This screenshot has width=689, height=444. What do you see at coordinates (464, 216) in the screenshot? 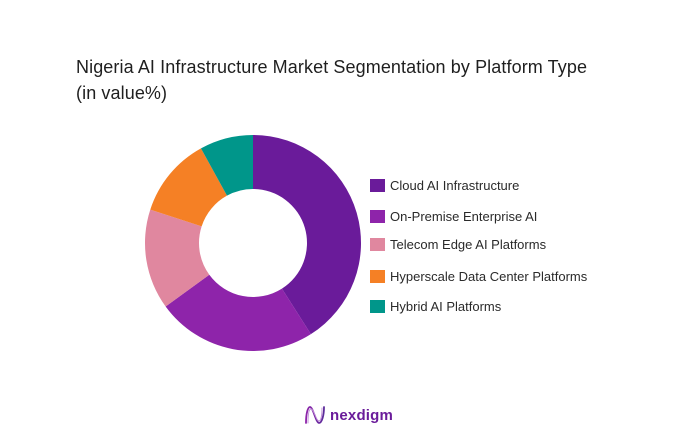
I see `legend-label: On-Premise Enterprise AI` at bounding box center [464, 216].